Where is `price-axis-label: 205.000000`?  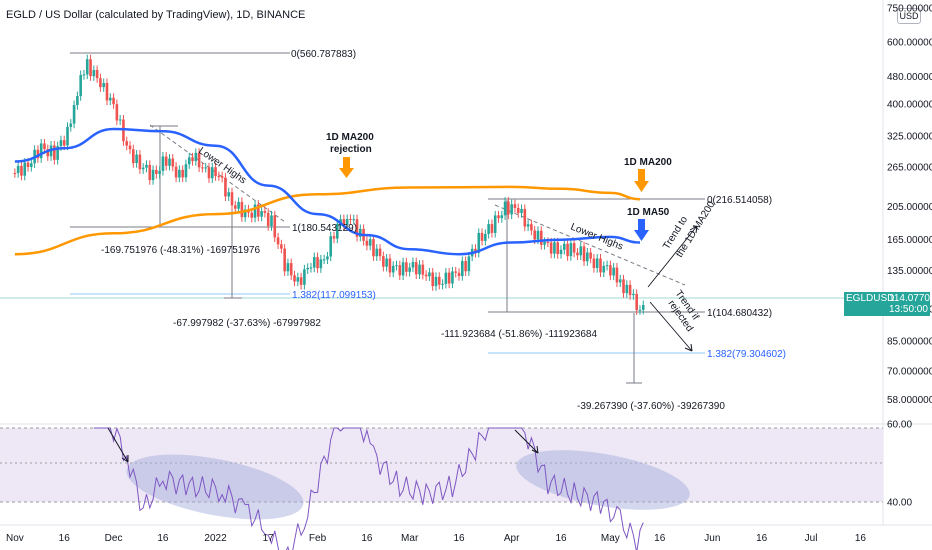 price-axis-label: 205.000000 is located at coordinates (909, 207).